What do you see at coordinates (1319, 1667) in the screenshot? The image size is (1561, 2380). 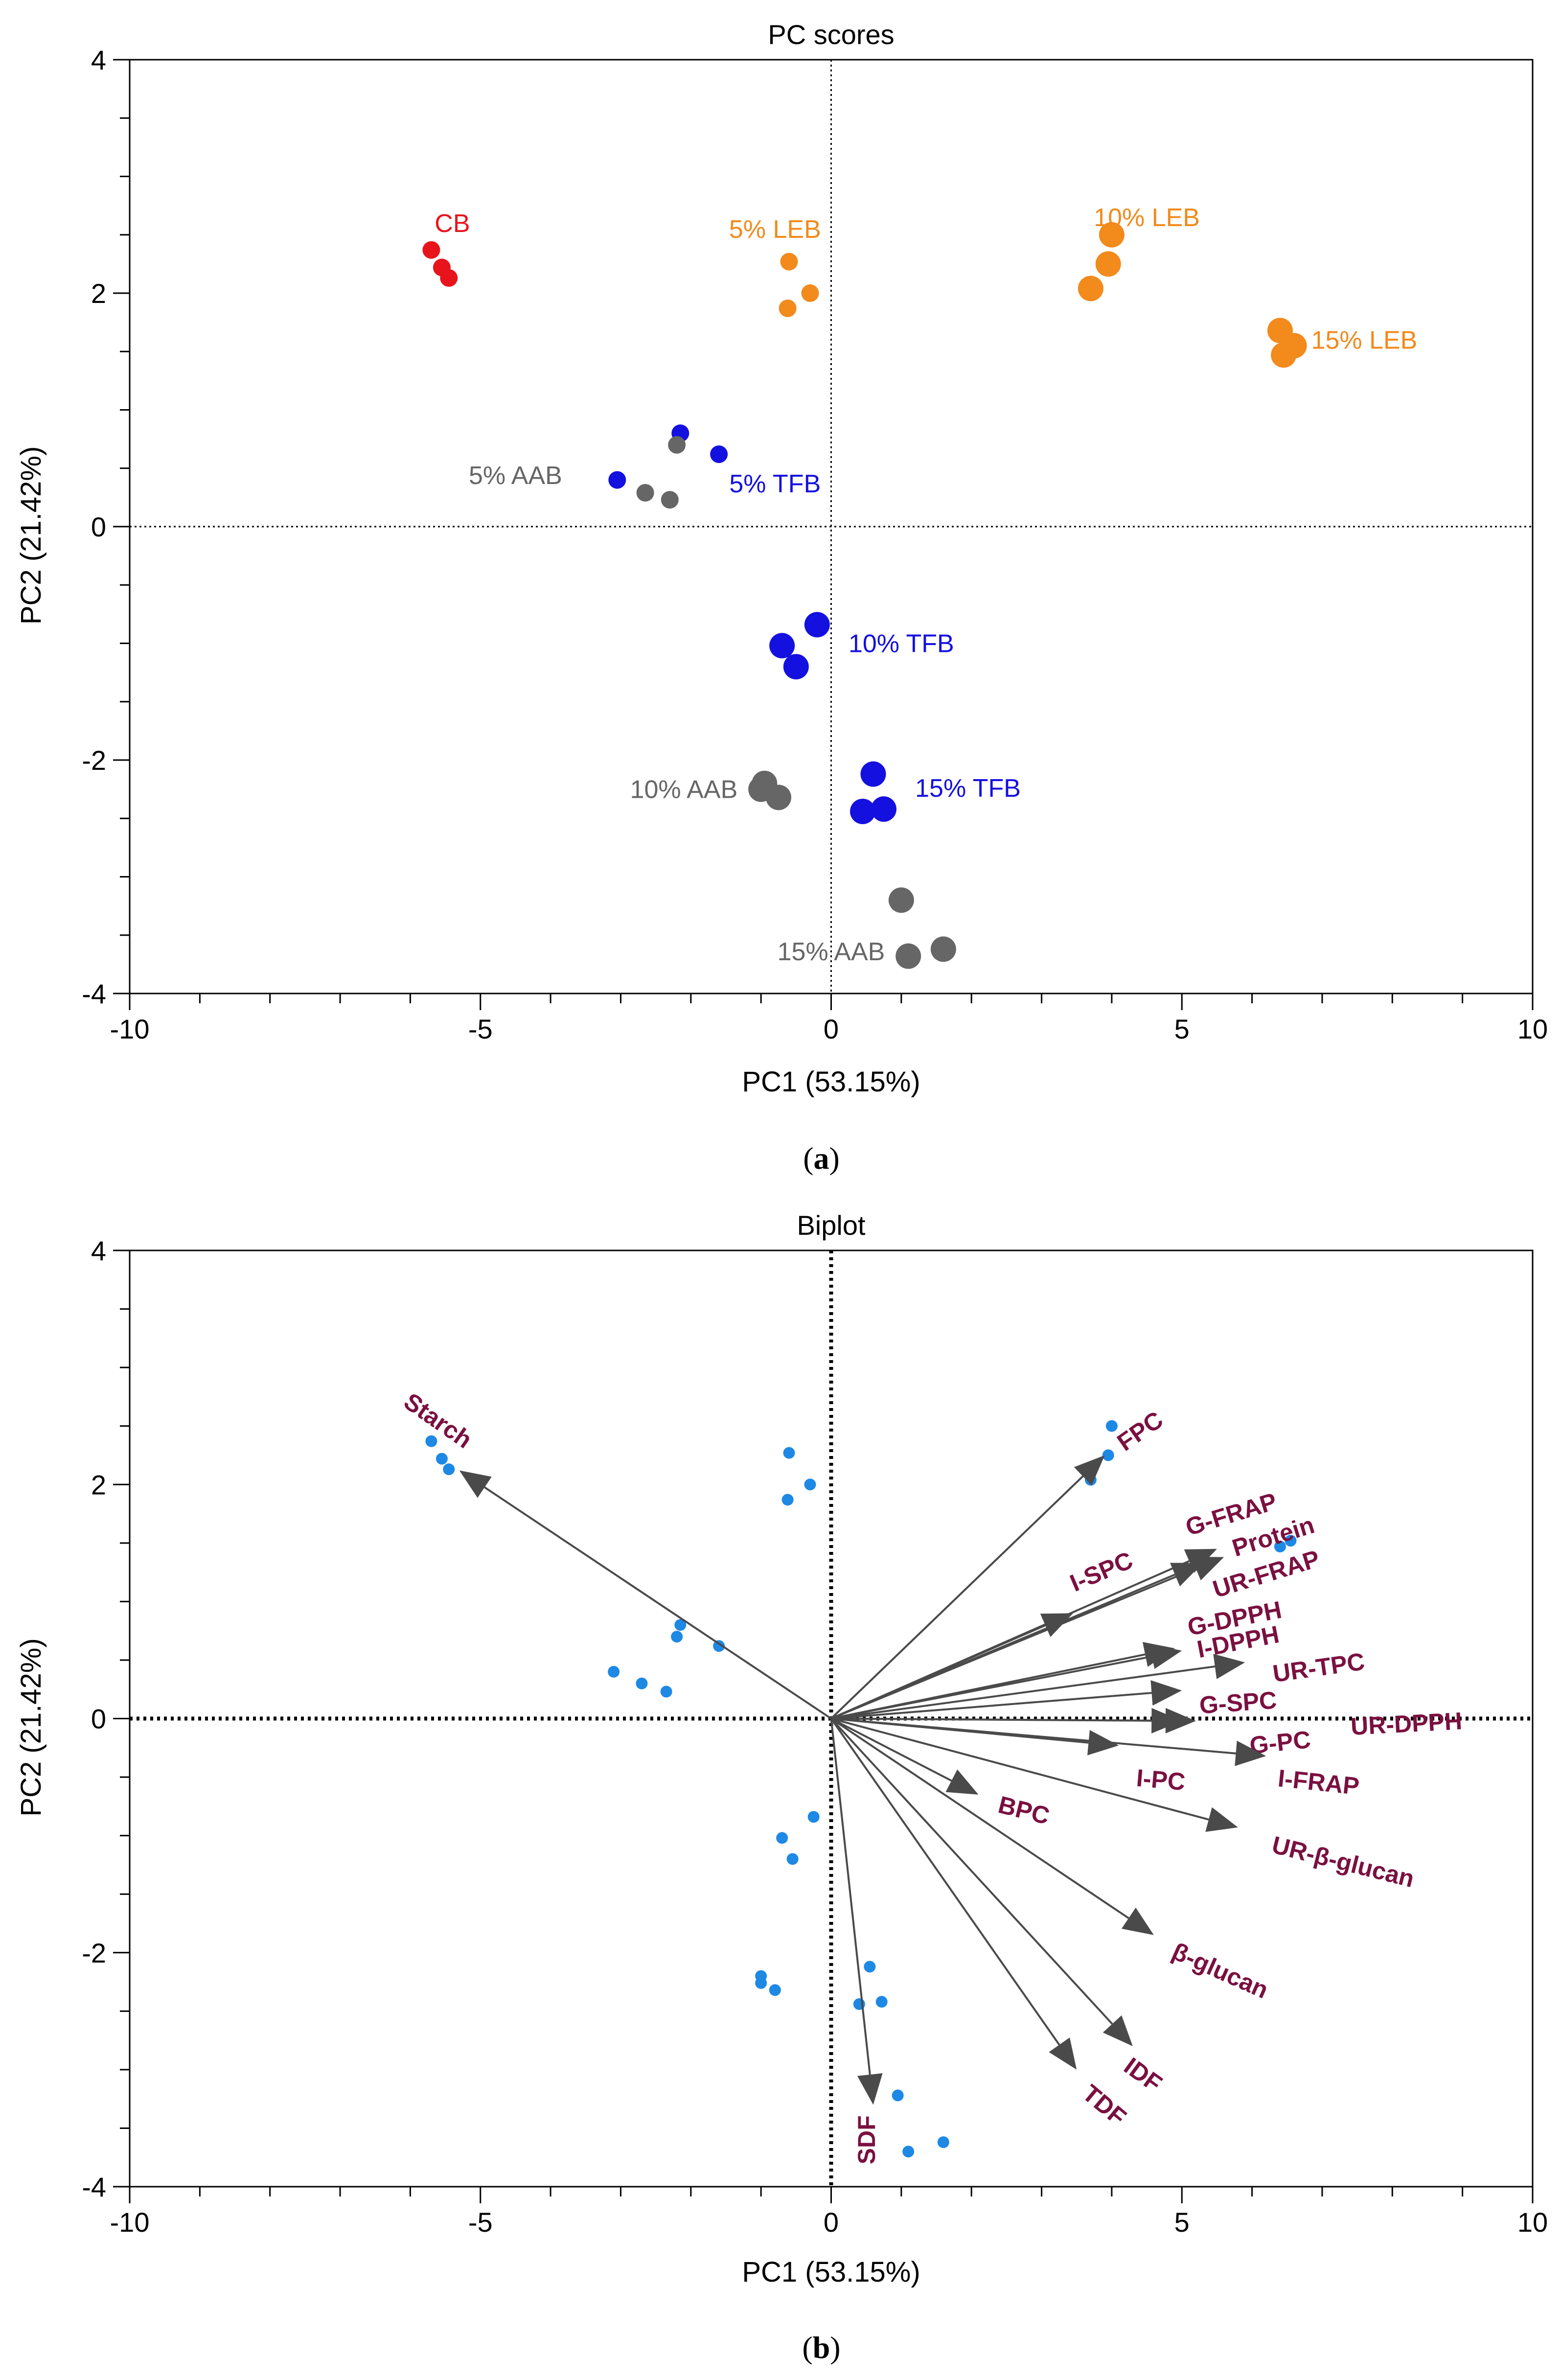 I see `loading-label: UR-TPC` at bounding box center [1319, 1667].